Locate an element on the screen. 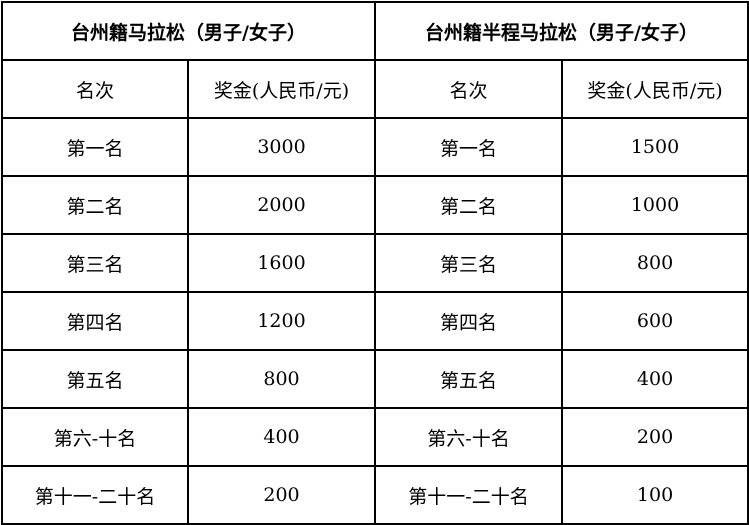 Image resolution: width=749 pixels, height=525 pixels. prize-cell: 1600 is located at coordinates (281, 263).